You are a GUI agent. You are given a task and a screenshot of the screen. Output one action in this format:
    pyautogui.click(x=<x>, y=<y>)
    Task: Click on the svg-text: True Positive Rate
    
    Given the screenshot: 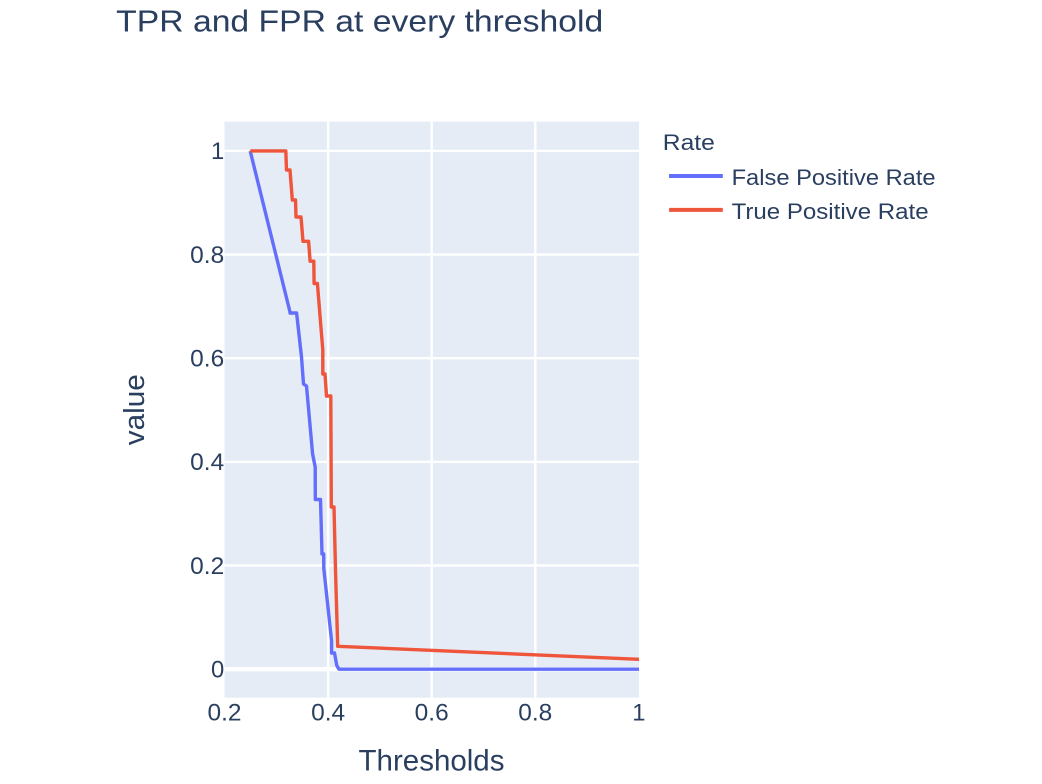 What is the action you would take?
    pyautogui.click(x=830, y=211)
    